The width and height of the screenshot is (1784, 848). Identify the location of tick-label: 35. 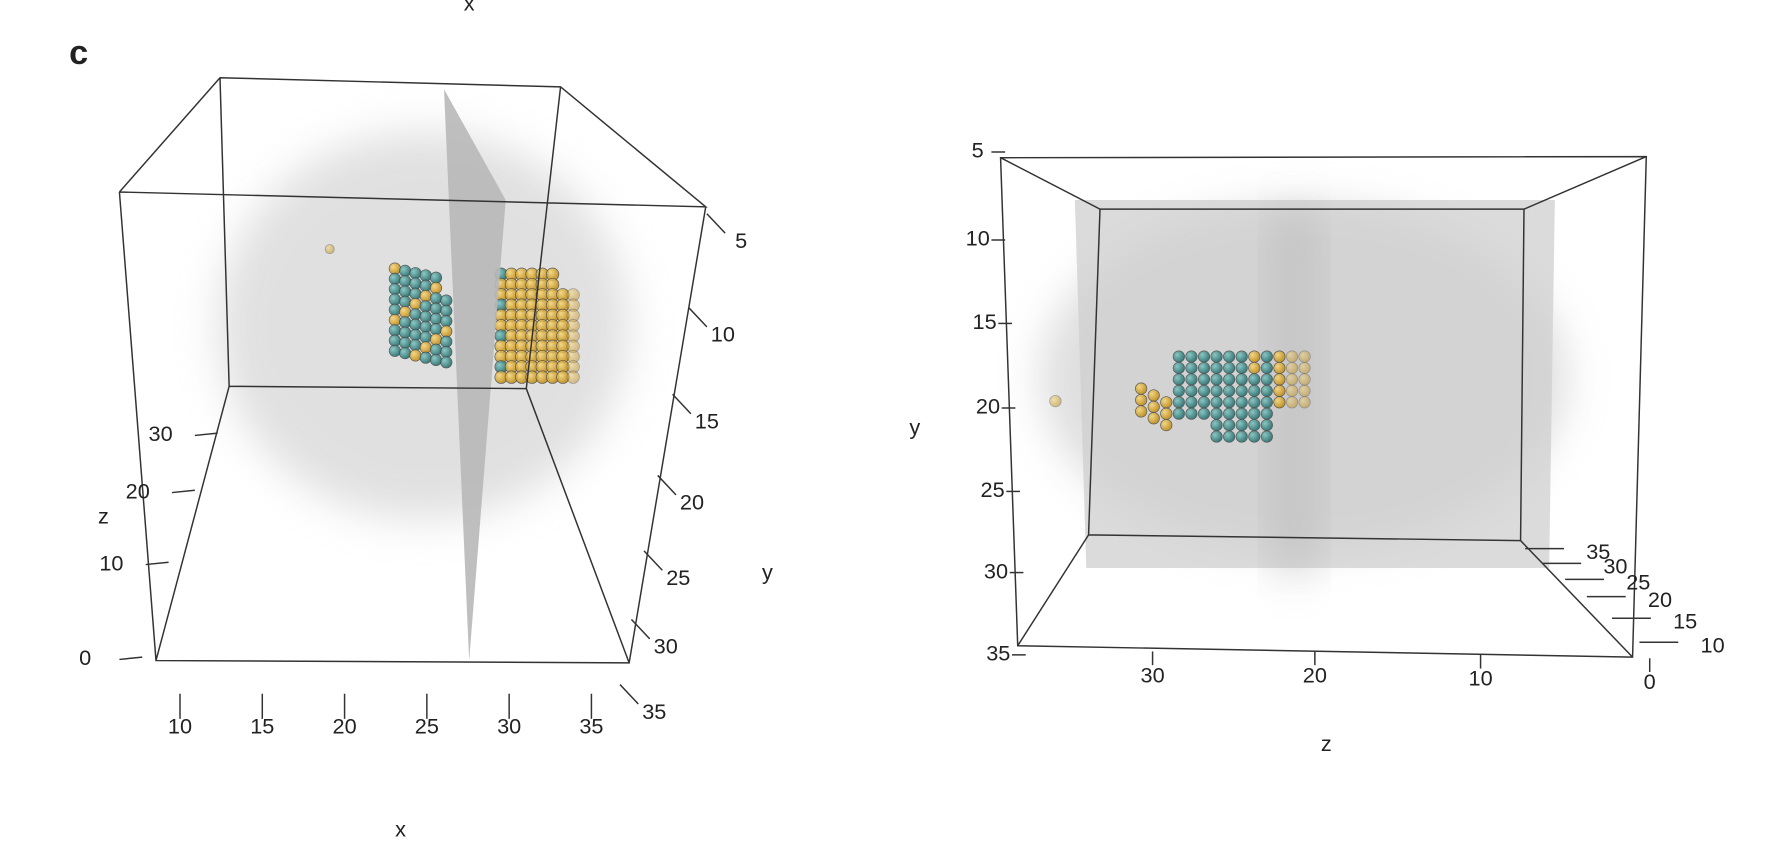
(654, 711).